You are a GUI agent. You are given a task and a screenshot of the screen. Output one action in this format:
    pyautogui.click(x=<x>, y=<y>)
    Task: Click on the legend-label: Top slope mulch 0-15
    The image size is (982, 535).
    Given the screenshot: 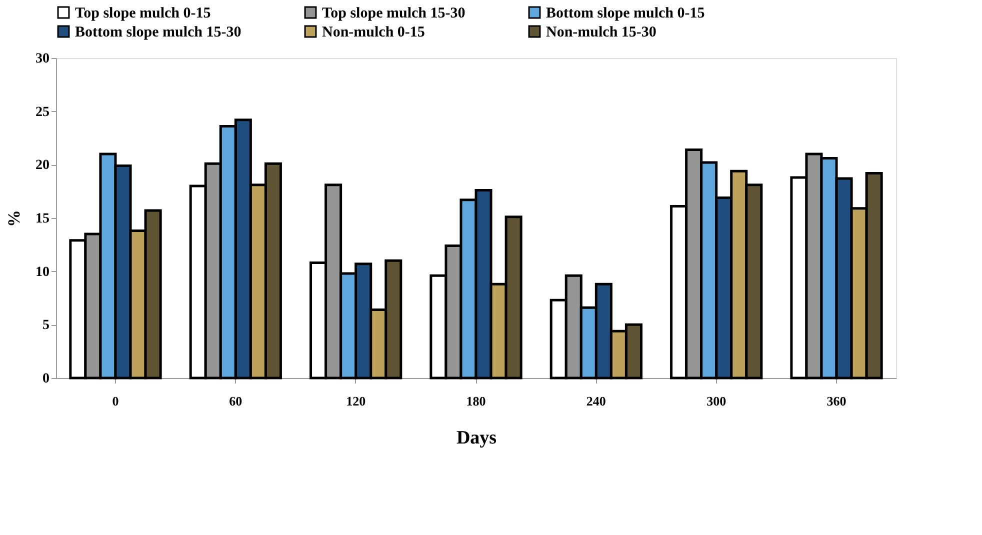 What is the action you would take?
    pyautogui.click(x=143, y=14)
    